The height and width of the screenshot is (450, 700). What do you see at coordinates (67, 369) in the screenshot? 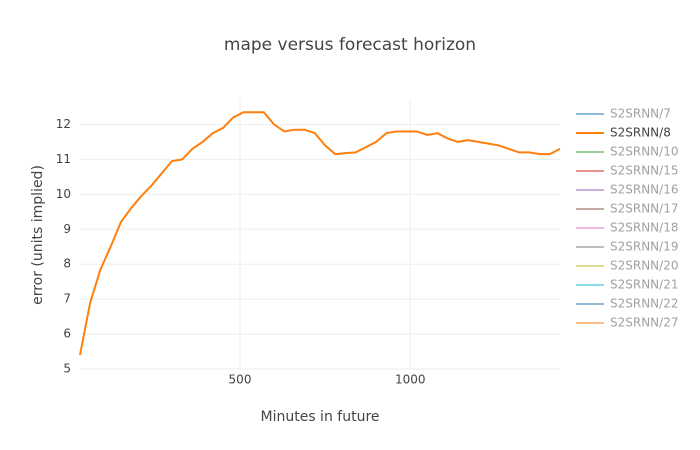
I see `y-tick-label: 5` at bounding box center [67, 369].